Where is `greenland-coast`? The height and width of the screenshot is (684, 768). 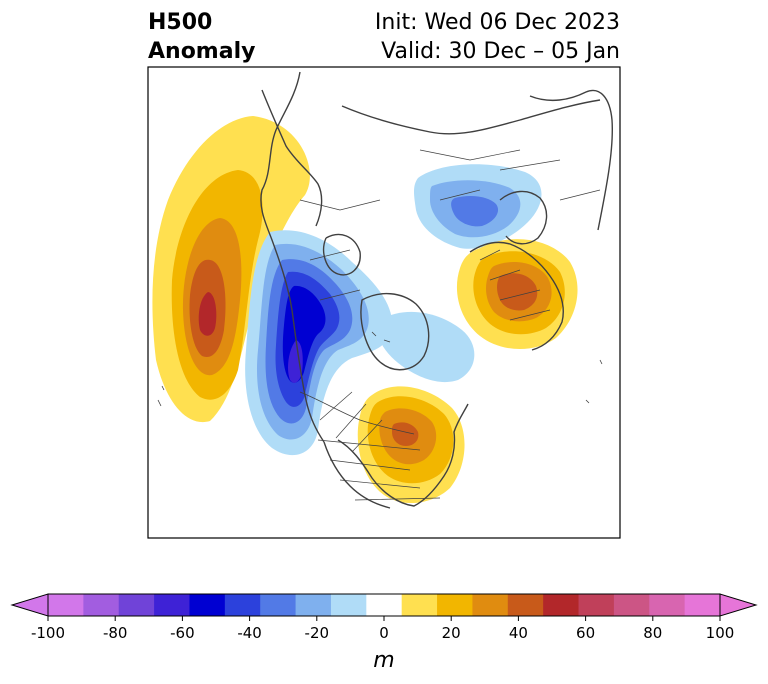 greenland-coast is located at coordinates (395, 332).